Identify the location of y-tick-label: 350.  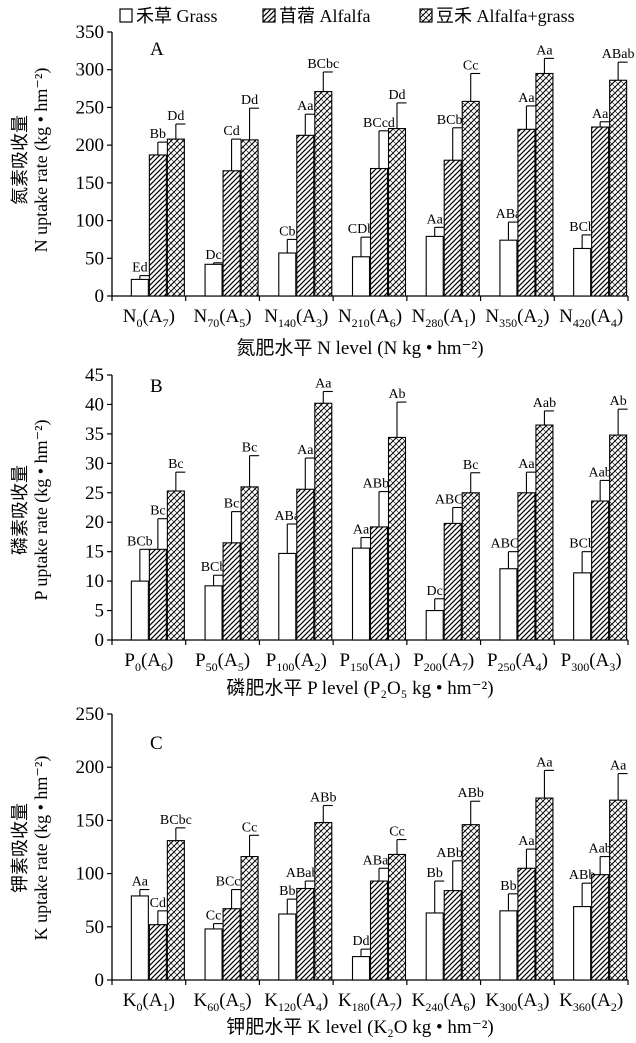
(90, 32).